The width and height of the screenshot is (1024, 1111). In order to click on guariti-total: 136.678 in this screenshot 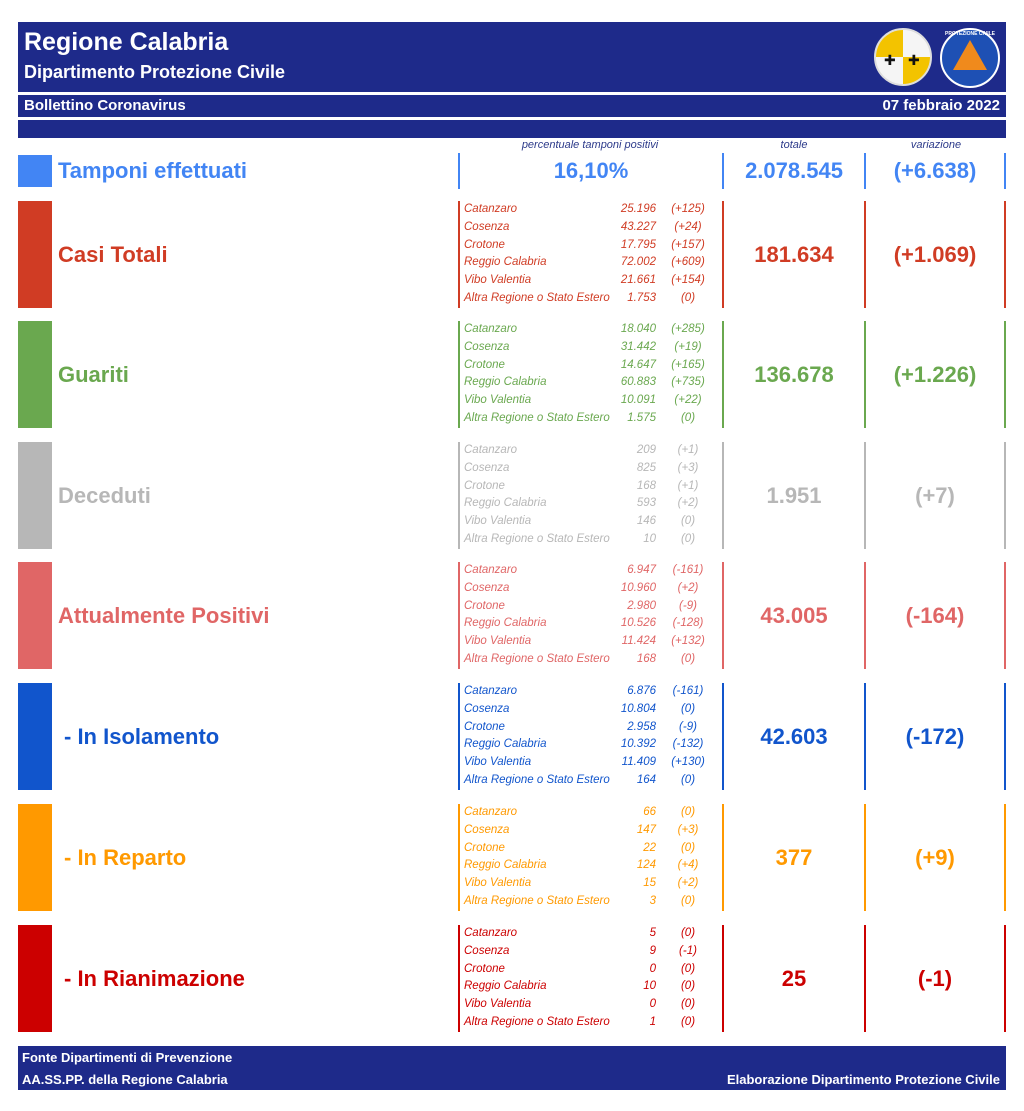, I will do `click(794, 374)`.